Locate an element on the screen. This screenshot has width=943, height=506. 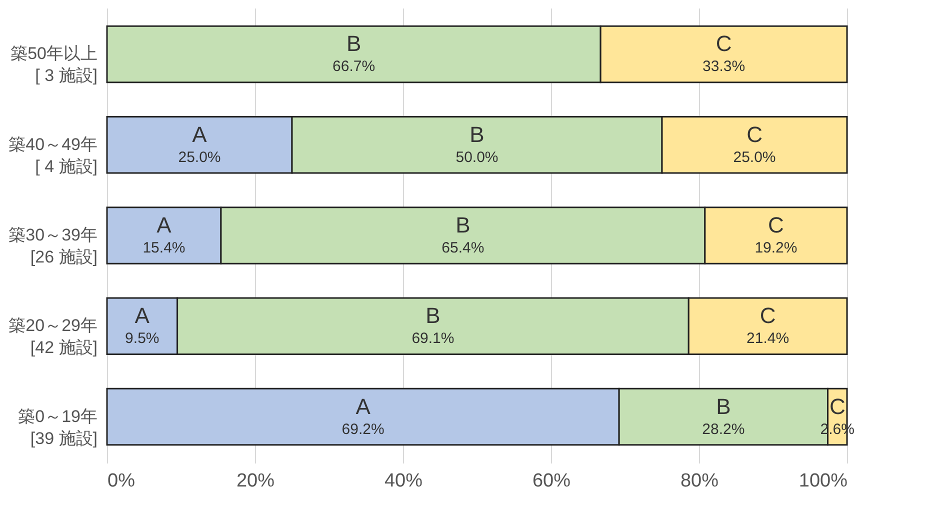
series-label: A is located at coordinates (142, 315).